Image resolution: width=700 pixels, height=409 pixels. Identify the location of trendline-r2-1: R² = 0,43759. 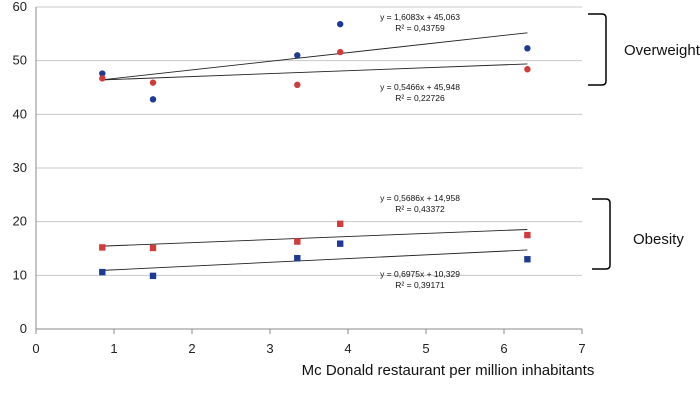
(420, 28).